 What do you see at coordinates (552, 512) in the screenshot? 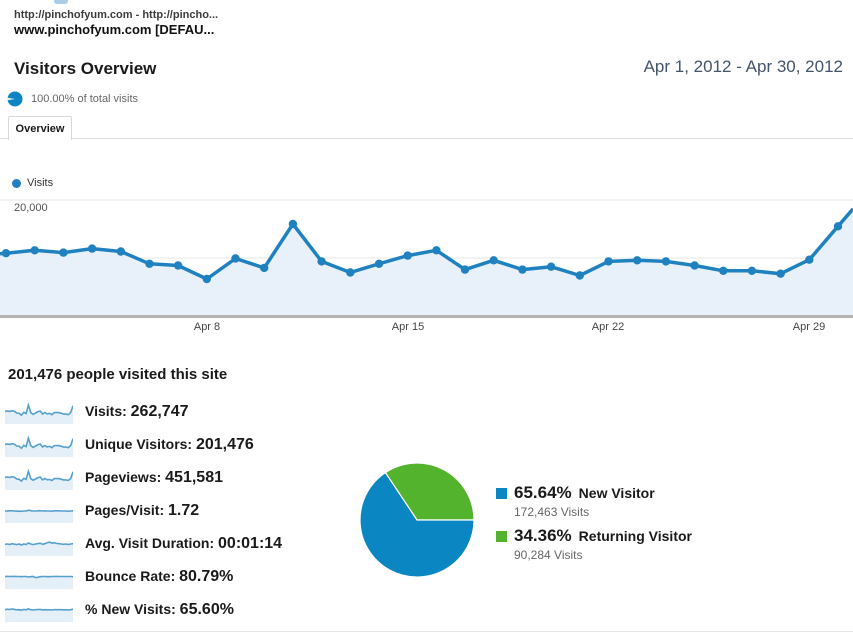
I see `new-visitor-visits: 172,463 Visits` at bounding box center [552, 512].